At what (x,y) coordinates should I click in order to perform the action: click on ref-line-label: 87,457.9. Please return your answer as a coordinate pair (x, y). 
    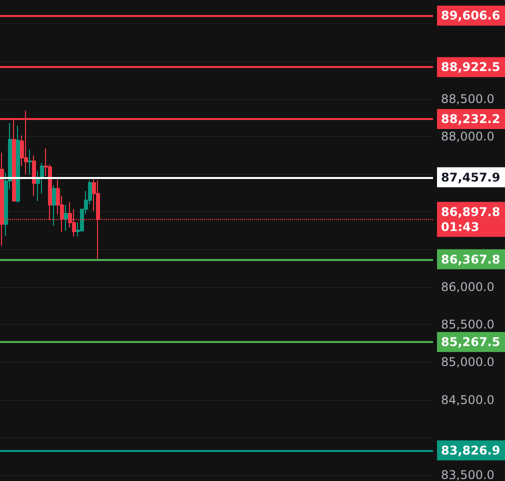
    Looking at the image, I should click on (470, 177).